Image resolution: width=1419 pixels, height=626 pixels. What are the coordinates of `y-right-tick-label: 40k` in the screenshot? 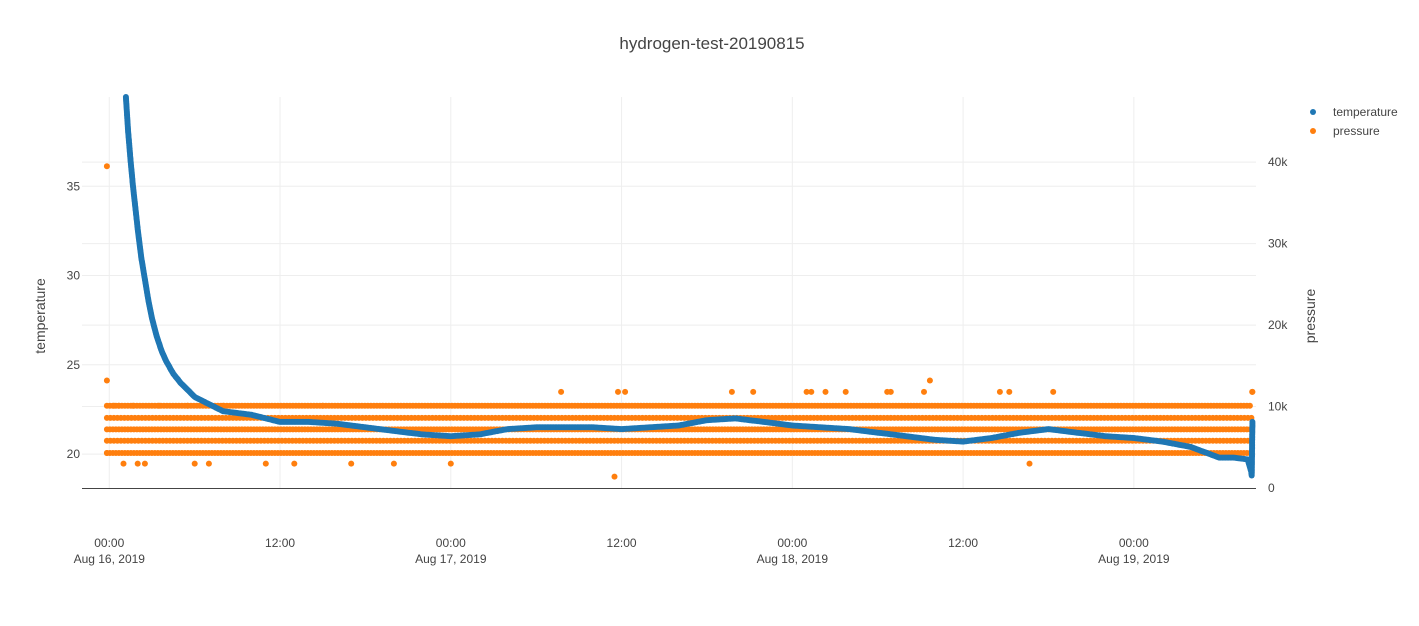 It's located at (1278, 162).